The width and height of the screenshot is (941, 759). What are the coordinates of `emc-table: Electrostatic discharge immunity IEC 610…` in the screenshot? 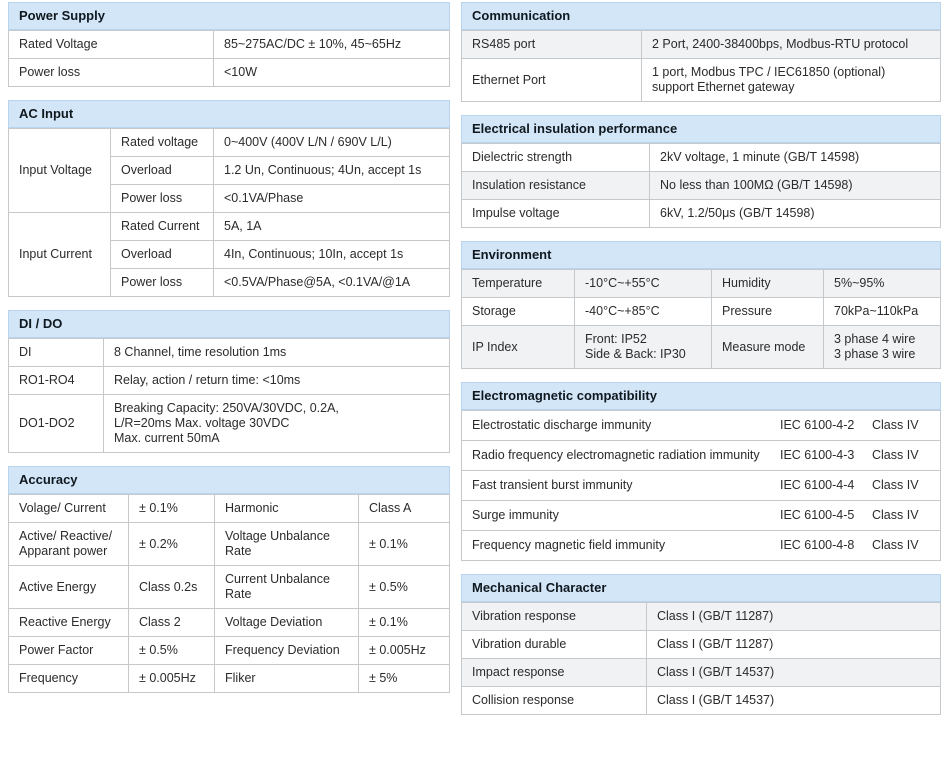 It's located at (701, 485).